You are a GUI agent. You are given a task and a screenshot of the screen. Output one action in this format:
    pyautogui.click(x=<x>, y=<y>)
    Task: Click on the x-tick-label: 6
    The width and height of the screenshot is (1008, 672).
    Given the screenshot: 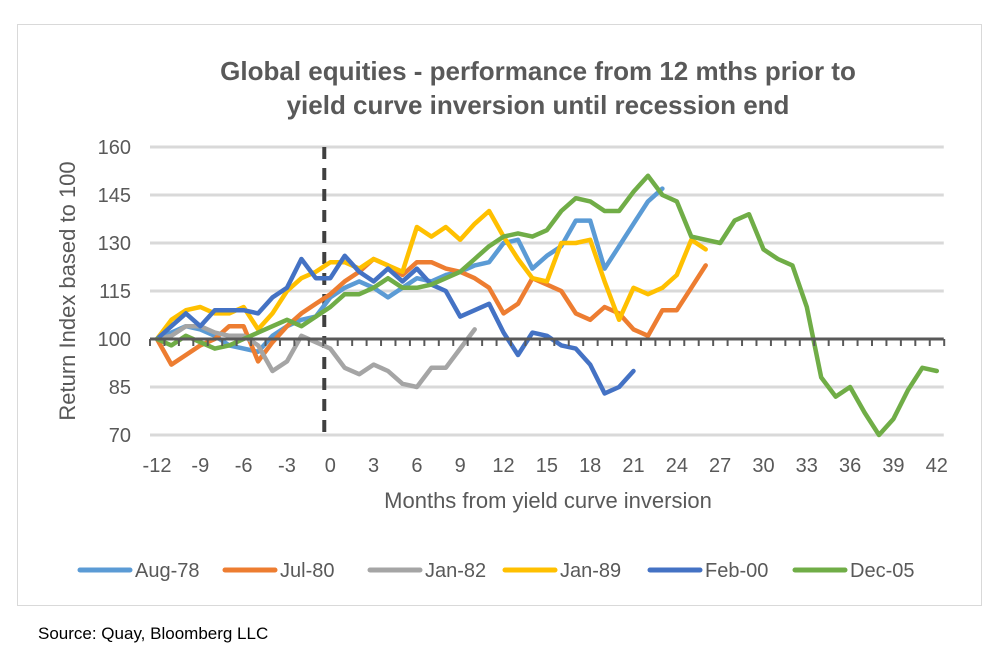 What is the action you would take?
    pyautogui.click(x=416, y=466)
    